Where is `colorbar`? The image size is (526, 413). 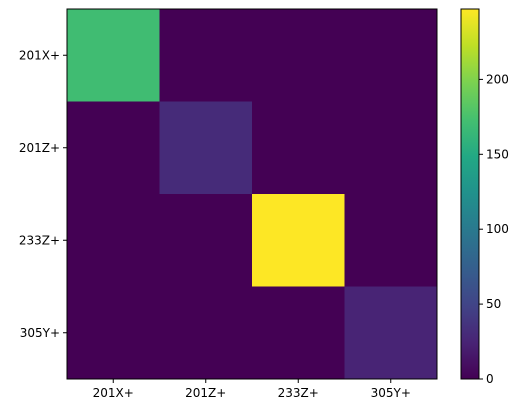 colorbar is located at coordinates (470, 194).